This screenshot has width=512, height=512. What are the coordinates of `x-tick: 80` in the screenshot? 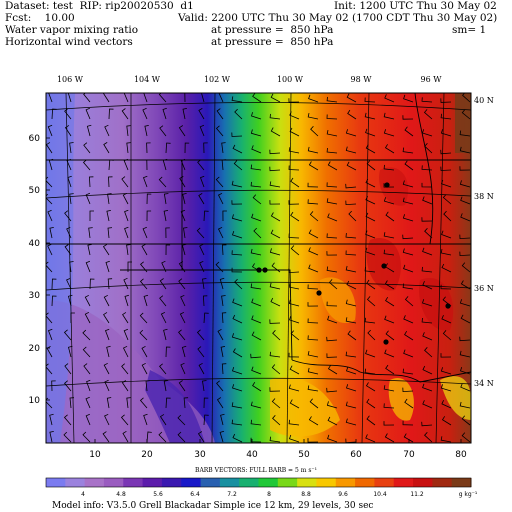 It's located at (461, 455).